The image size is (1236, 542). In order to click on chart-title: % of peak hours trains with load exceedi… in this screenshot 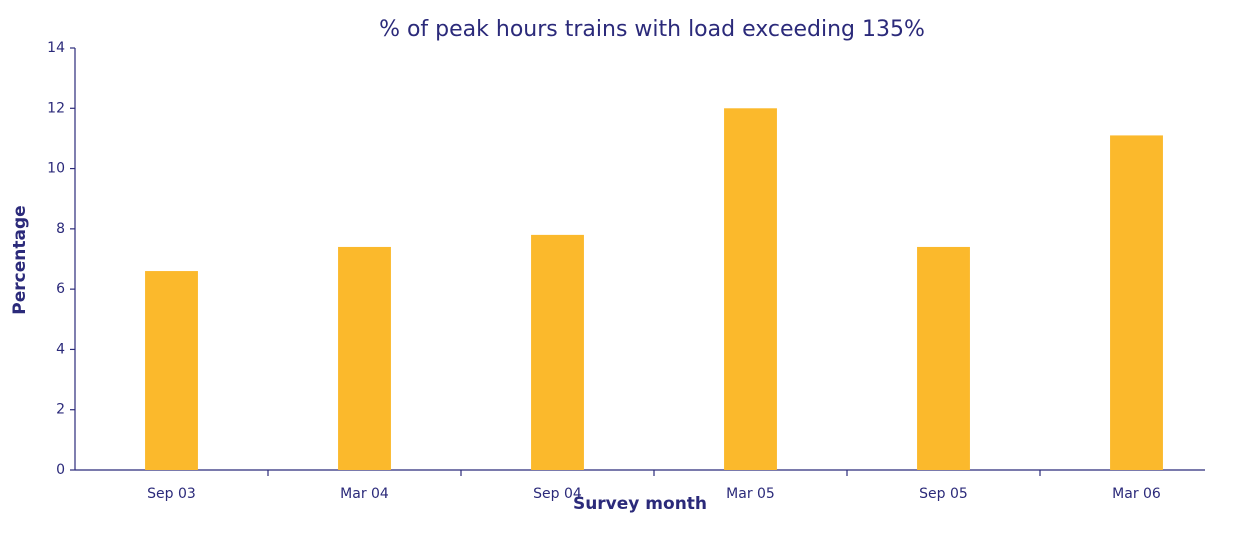, I will do `click(652, 29)`.